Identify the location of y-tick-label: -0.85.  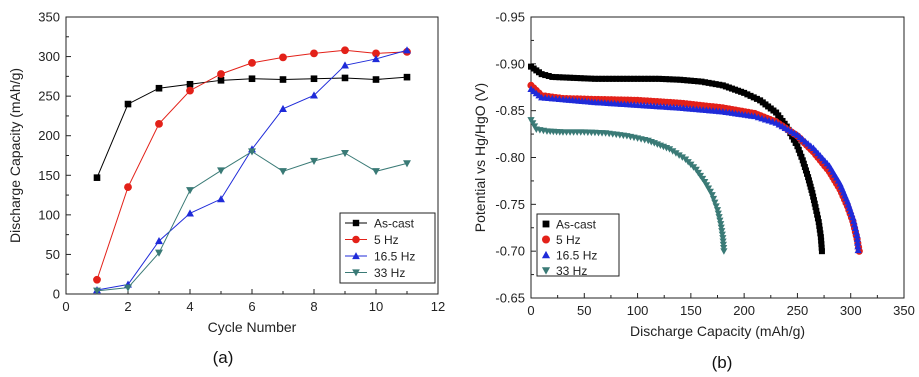
(510, 110).